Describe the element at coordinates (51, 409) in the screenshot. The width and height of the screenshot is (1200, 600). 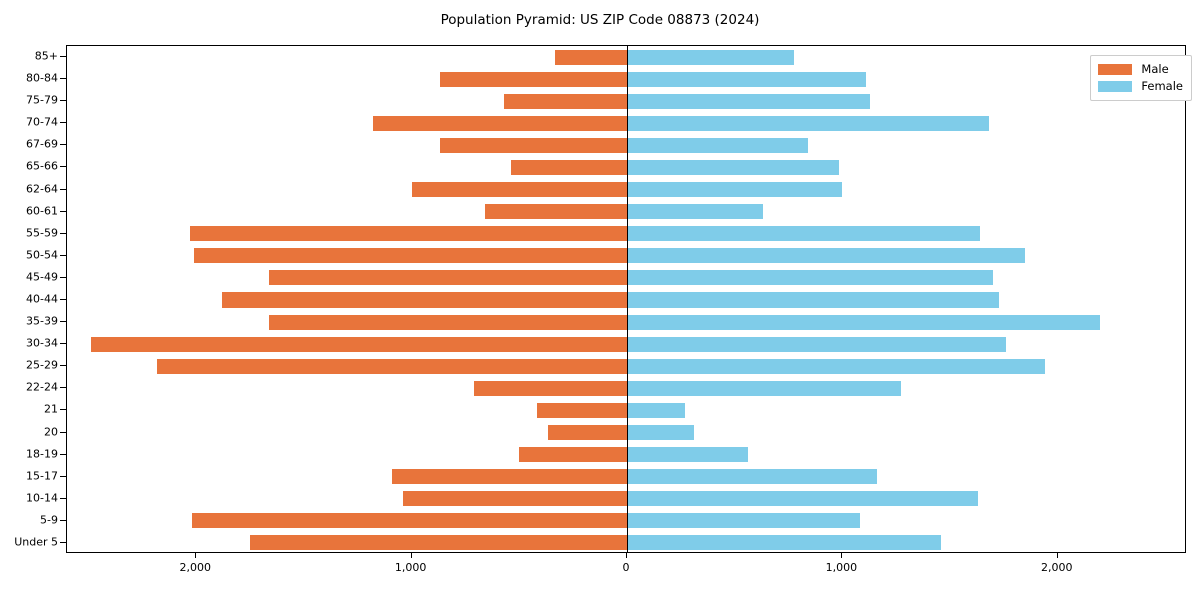
I see `y-tick-label: 21` at that location.